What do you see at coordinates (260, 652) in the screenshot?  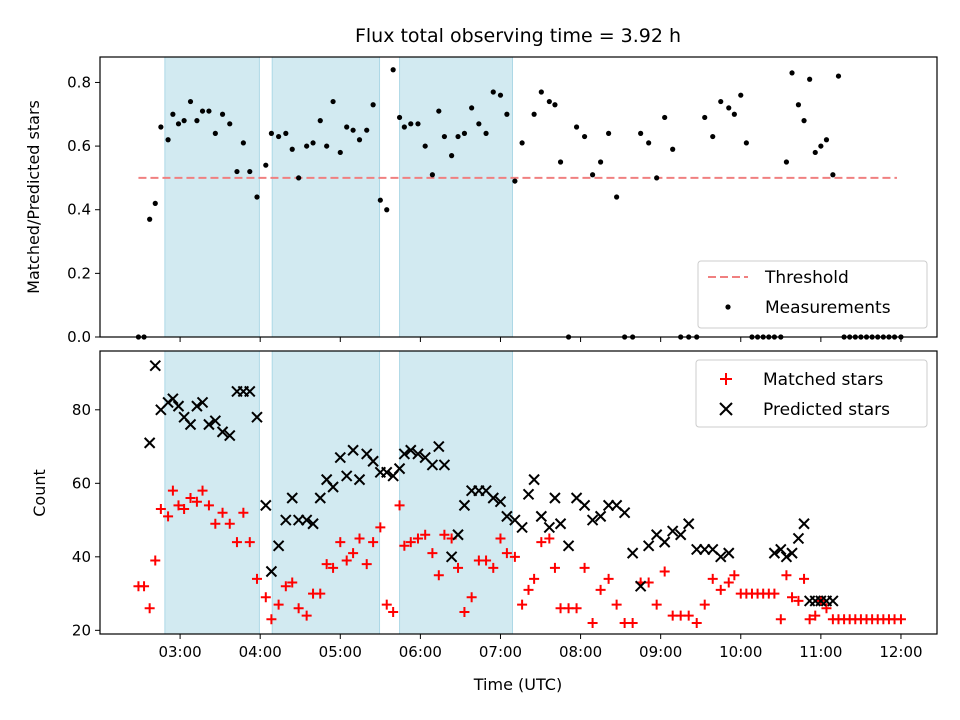 I see `bot-x-tick-label-1: 04:00` at bounding box center [260, 652].